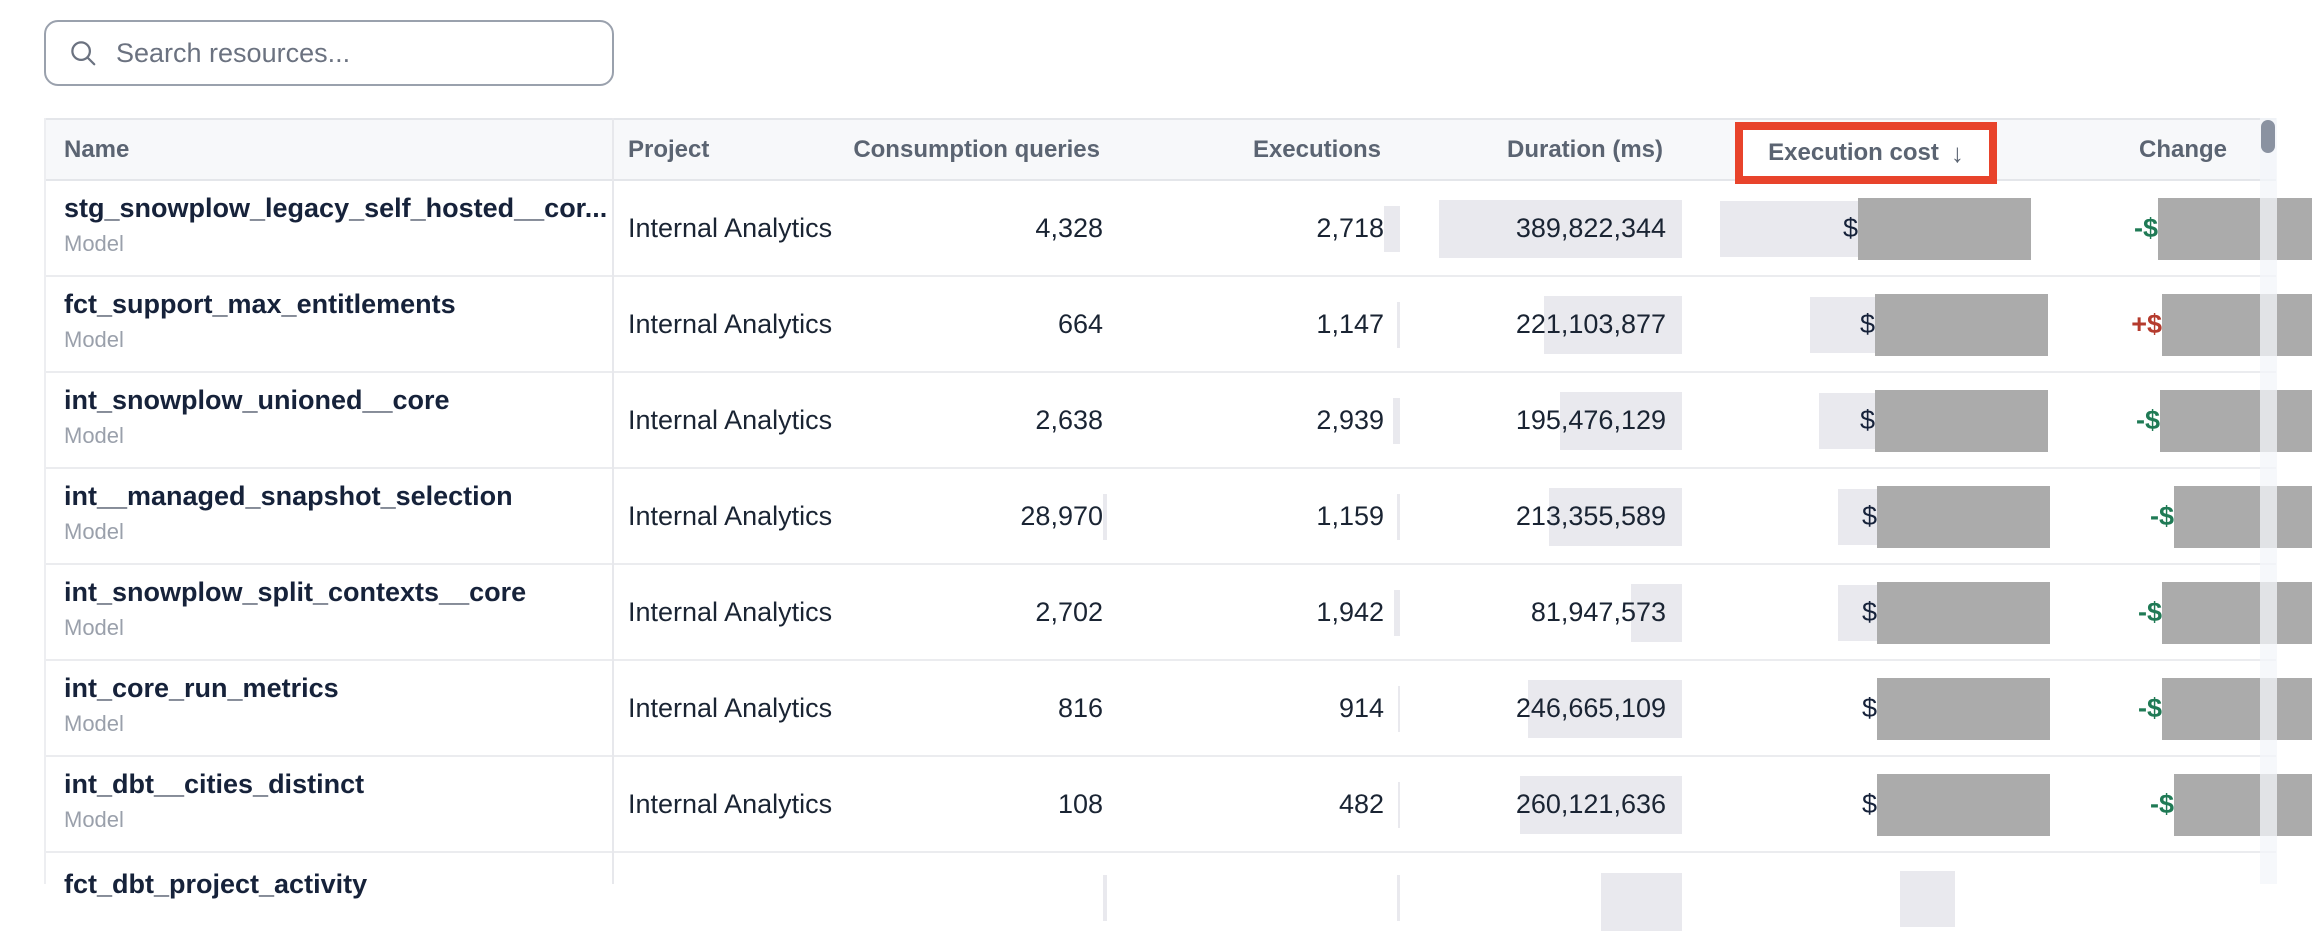 The width and height of the screenshot is (2312, 949). I want to click on executions-cell: 1,159, so click(1350, 516).